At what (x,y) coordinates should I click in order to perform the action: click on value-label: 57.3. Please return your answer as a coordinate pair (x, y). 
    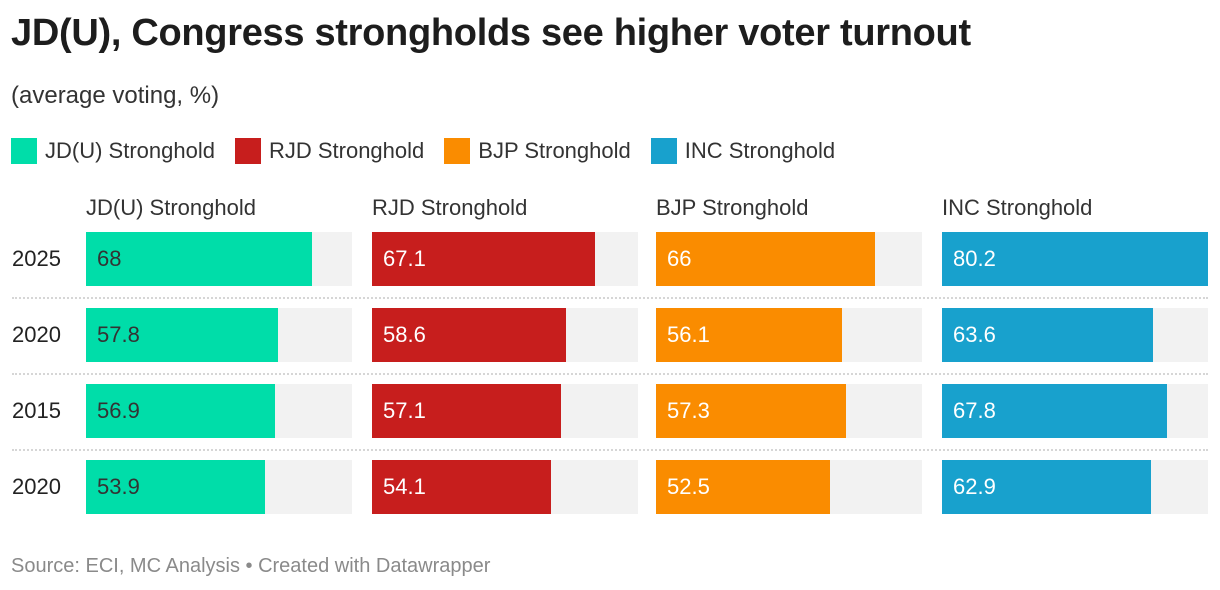
    Looking at the image, I should click on (688, 410).